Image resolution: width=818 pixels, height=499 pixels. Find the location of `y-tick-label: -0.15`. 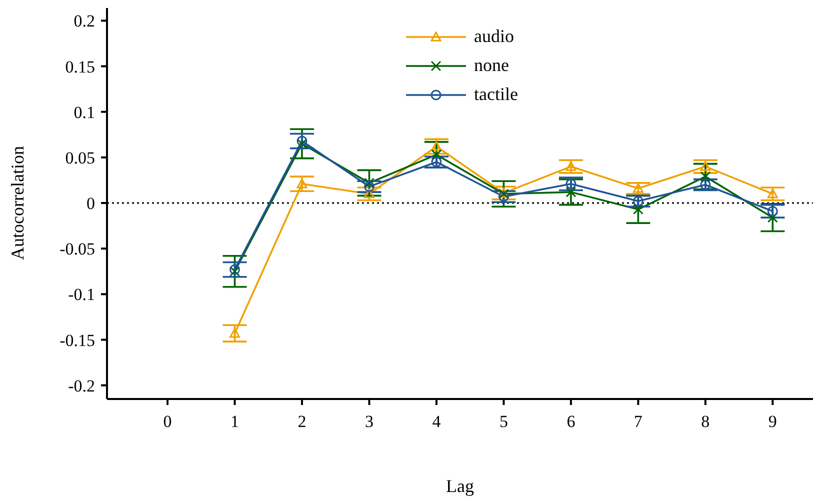

y-tick-label: -0.15 is located at coordinates (77, 340).